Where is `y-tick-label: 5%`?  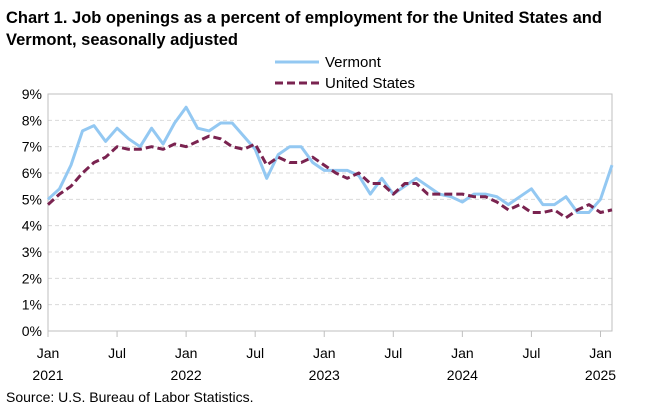
y-tick-label: 5% is located at coordinates (32, 199).